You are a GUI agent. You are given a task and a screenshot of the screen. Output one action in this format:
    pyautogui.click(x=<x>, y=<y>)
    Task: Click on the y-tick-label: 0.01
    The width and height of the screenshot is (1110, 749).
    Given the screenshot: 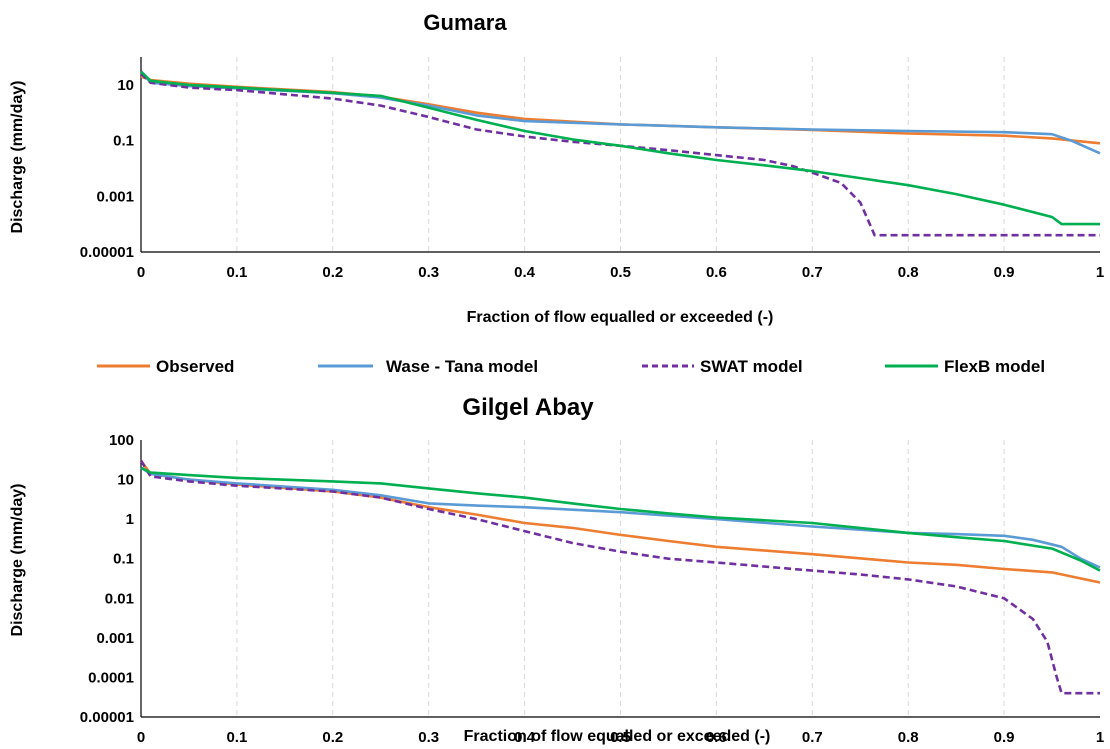 What is the action you would take?
    pyautogui.click(x=119, y=598)
    